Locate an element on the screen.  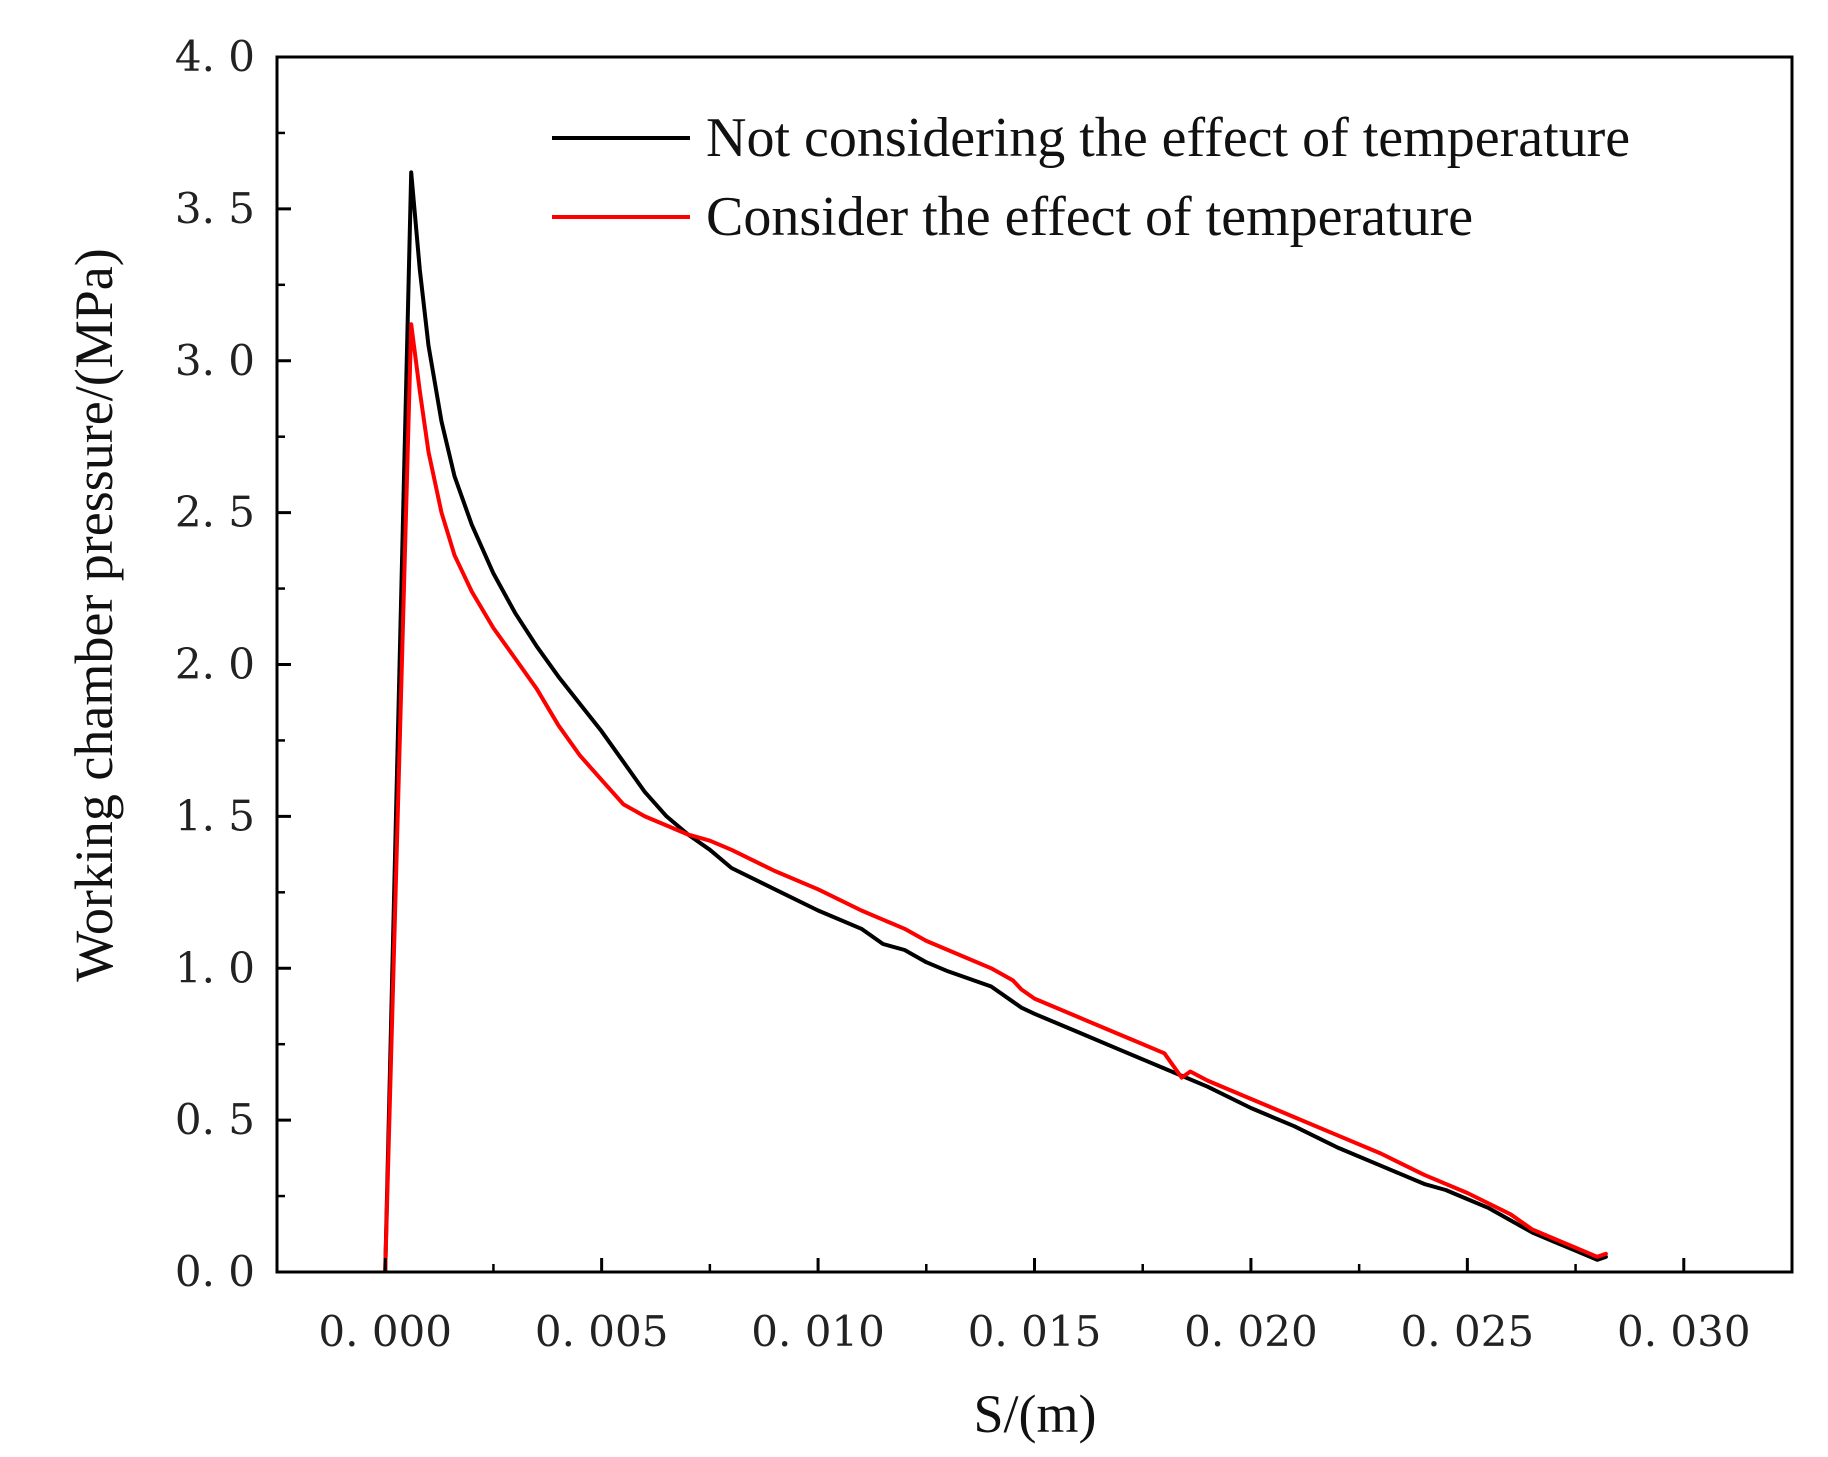
y-axis-title: Working chamber pressure/(MPa) is located at coordinates (94, 614).